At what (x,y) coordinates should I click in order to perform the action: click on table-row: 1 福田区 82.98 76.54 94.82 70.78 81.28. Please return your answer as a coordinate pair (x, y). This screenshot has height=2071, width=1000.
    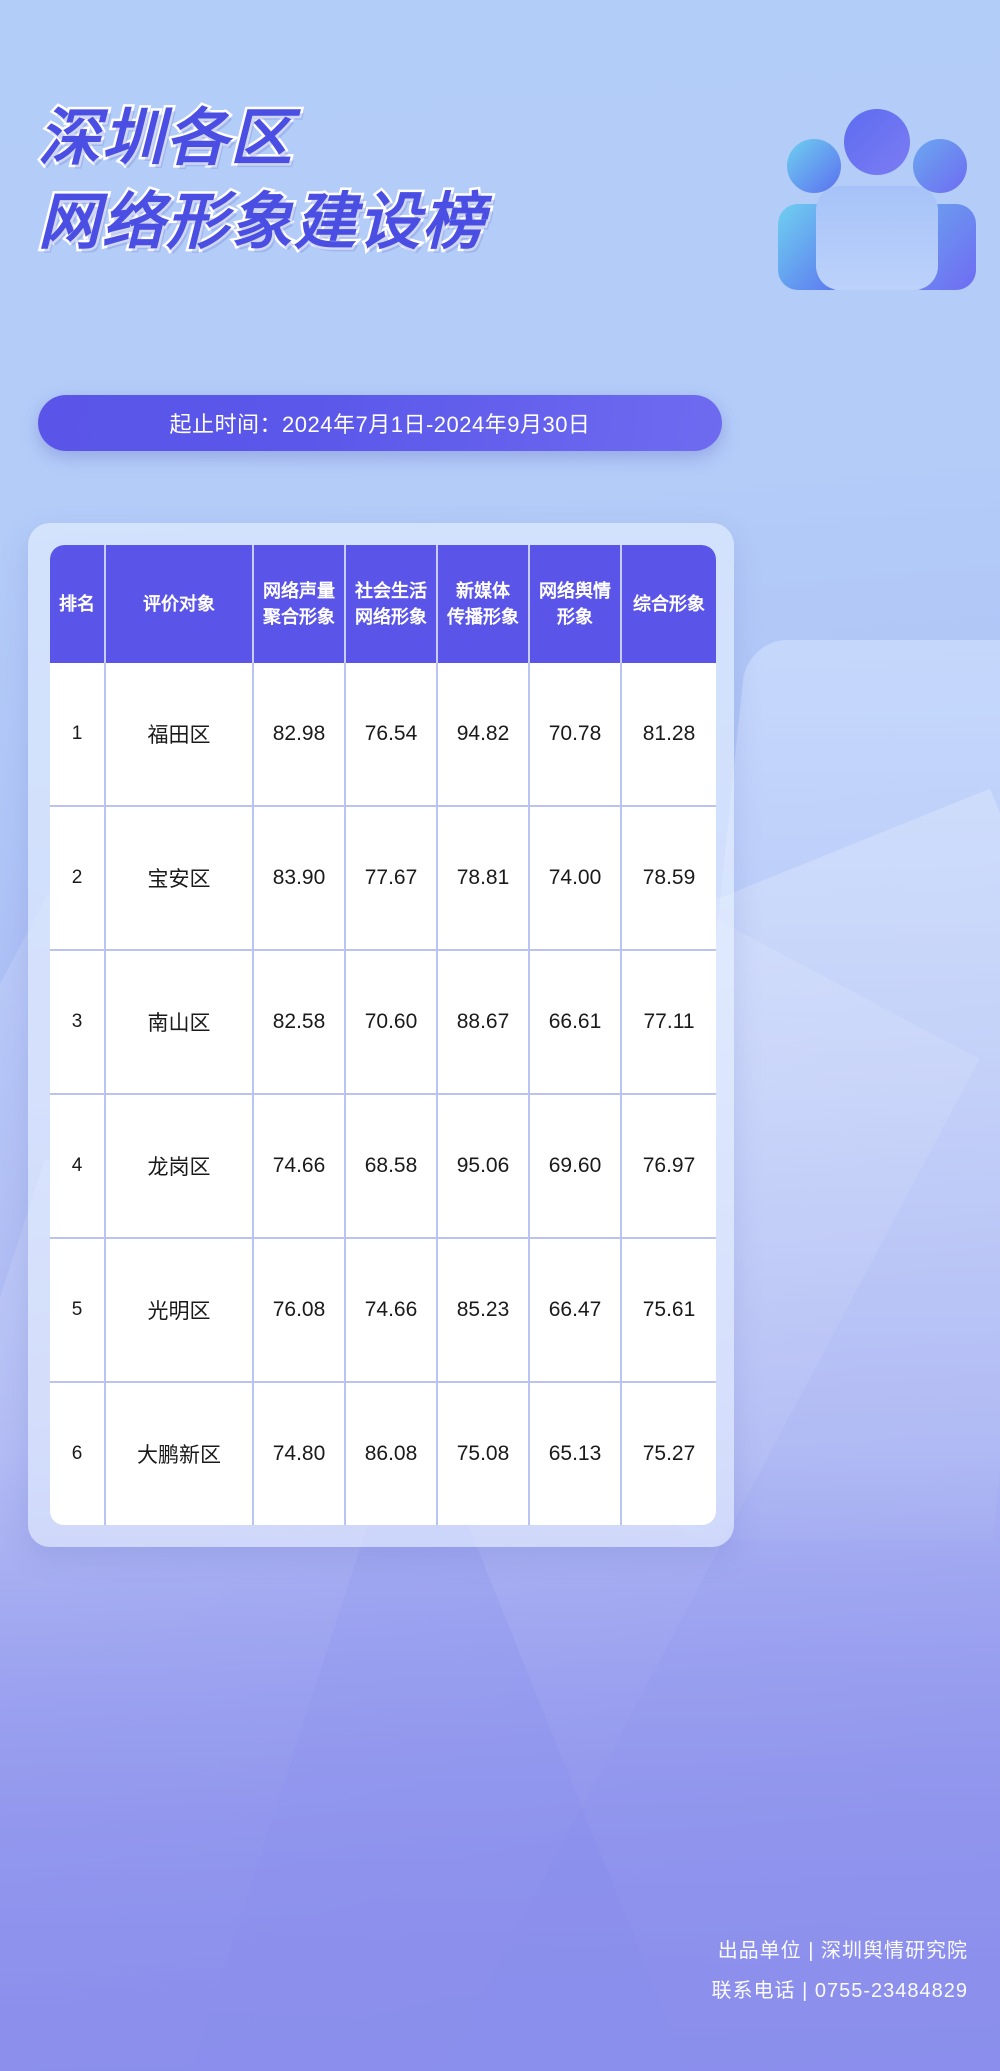
    Looking at the image, I should click on (383, 735).